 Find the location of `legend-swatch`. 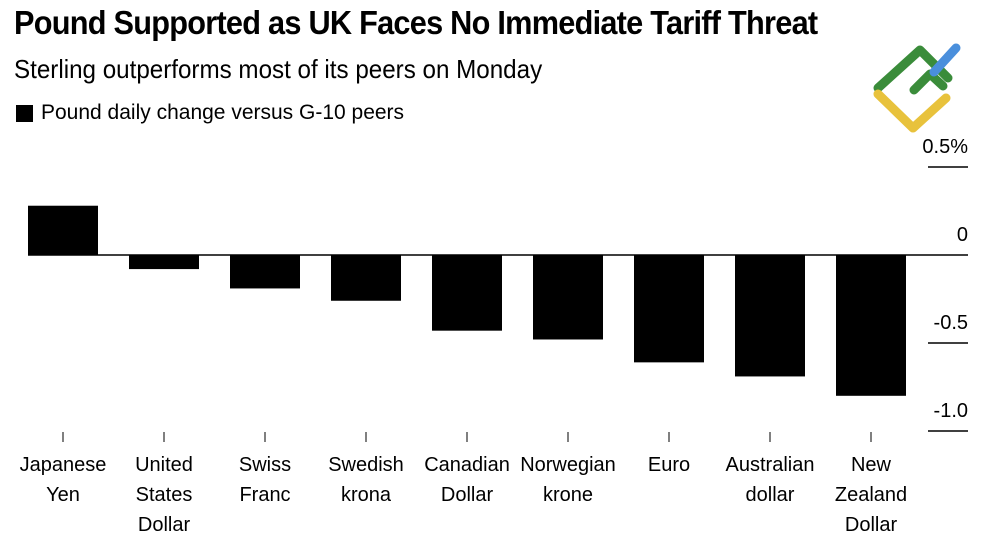

legend-swatch is located at coordinates (24, 113).